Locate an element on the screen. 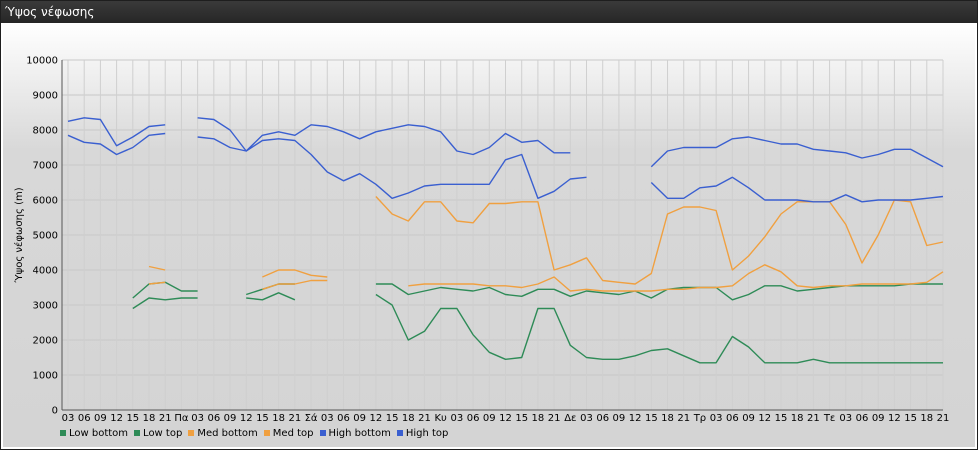 The height and width of the screenshot is (450, 978). legend-label: High bottom is located at coordinates (359, 433).